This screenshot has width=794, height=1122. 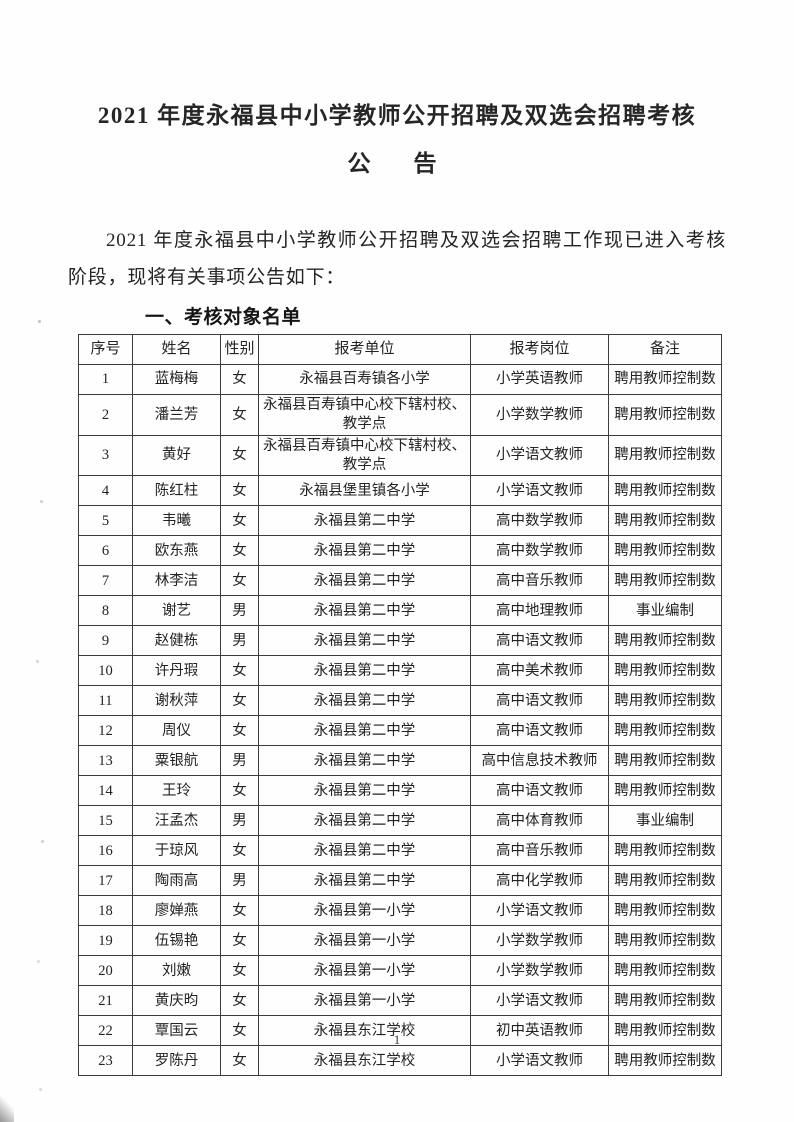 What do you see at coordinates (176, 350) in the screenshot?
I see `column-header: 姓名` at bounding box center [176, 350].